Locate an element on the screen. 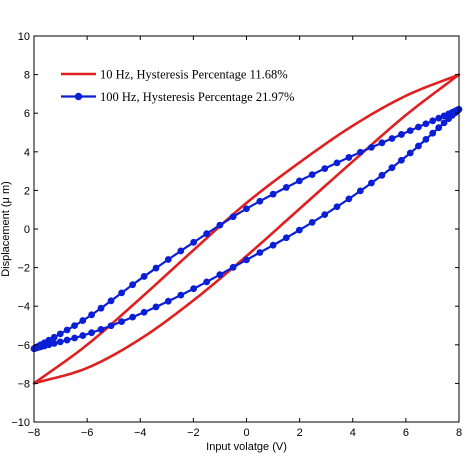 Image resolution: width=474 pixels, height=474 pixels. y-tick-label: 0 is located at coordinates (27, 230).